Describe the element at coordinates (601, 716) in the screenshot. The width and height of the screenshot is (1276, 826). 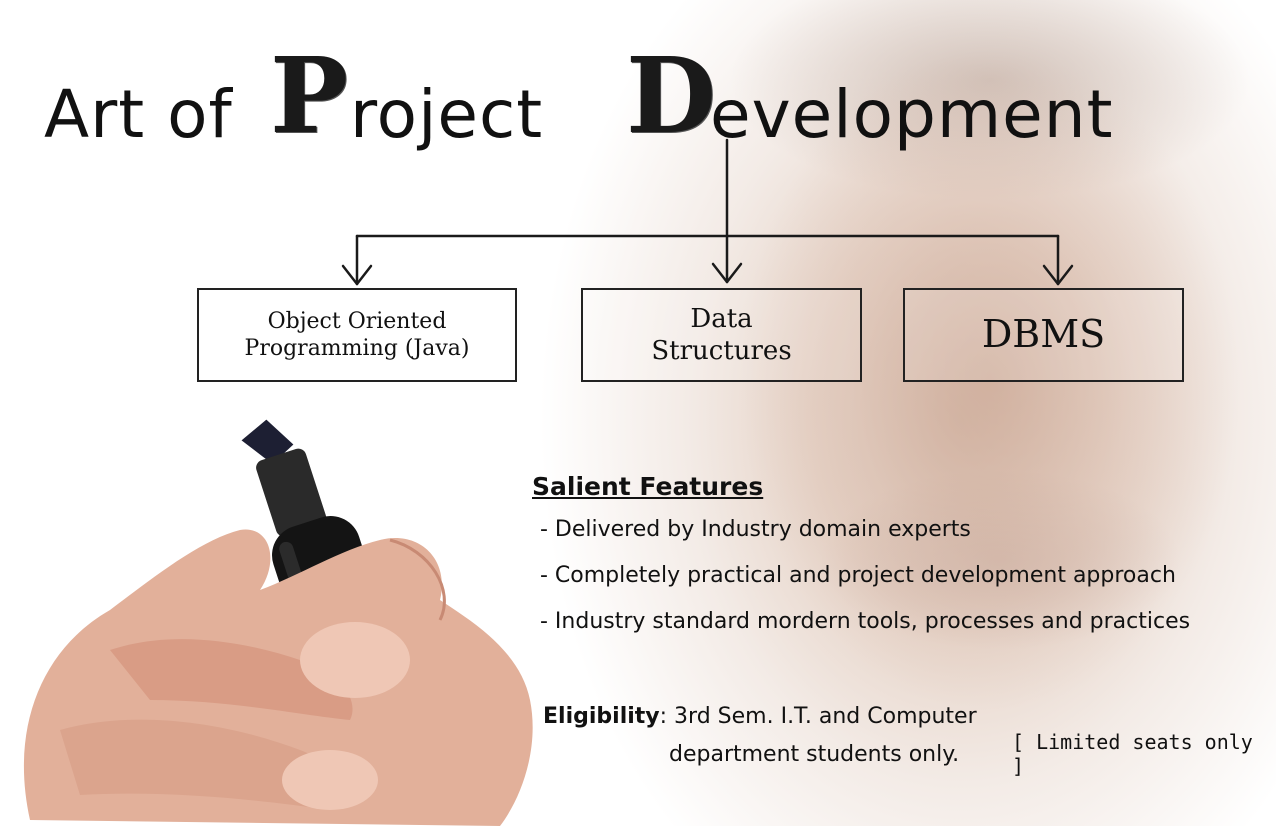
I see `eligibility-label: Eligibility` at that location.